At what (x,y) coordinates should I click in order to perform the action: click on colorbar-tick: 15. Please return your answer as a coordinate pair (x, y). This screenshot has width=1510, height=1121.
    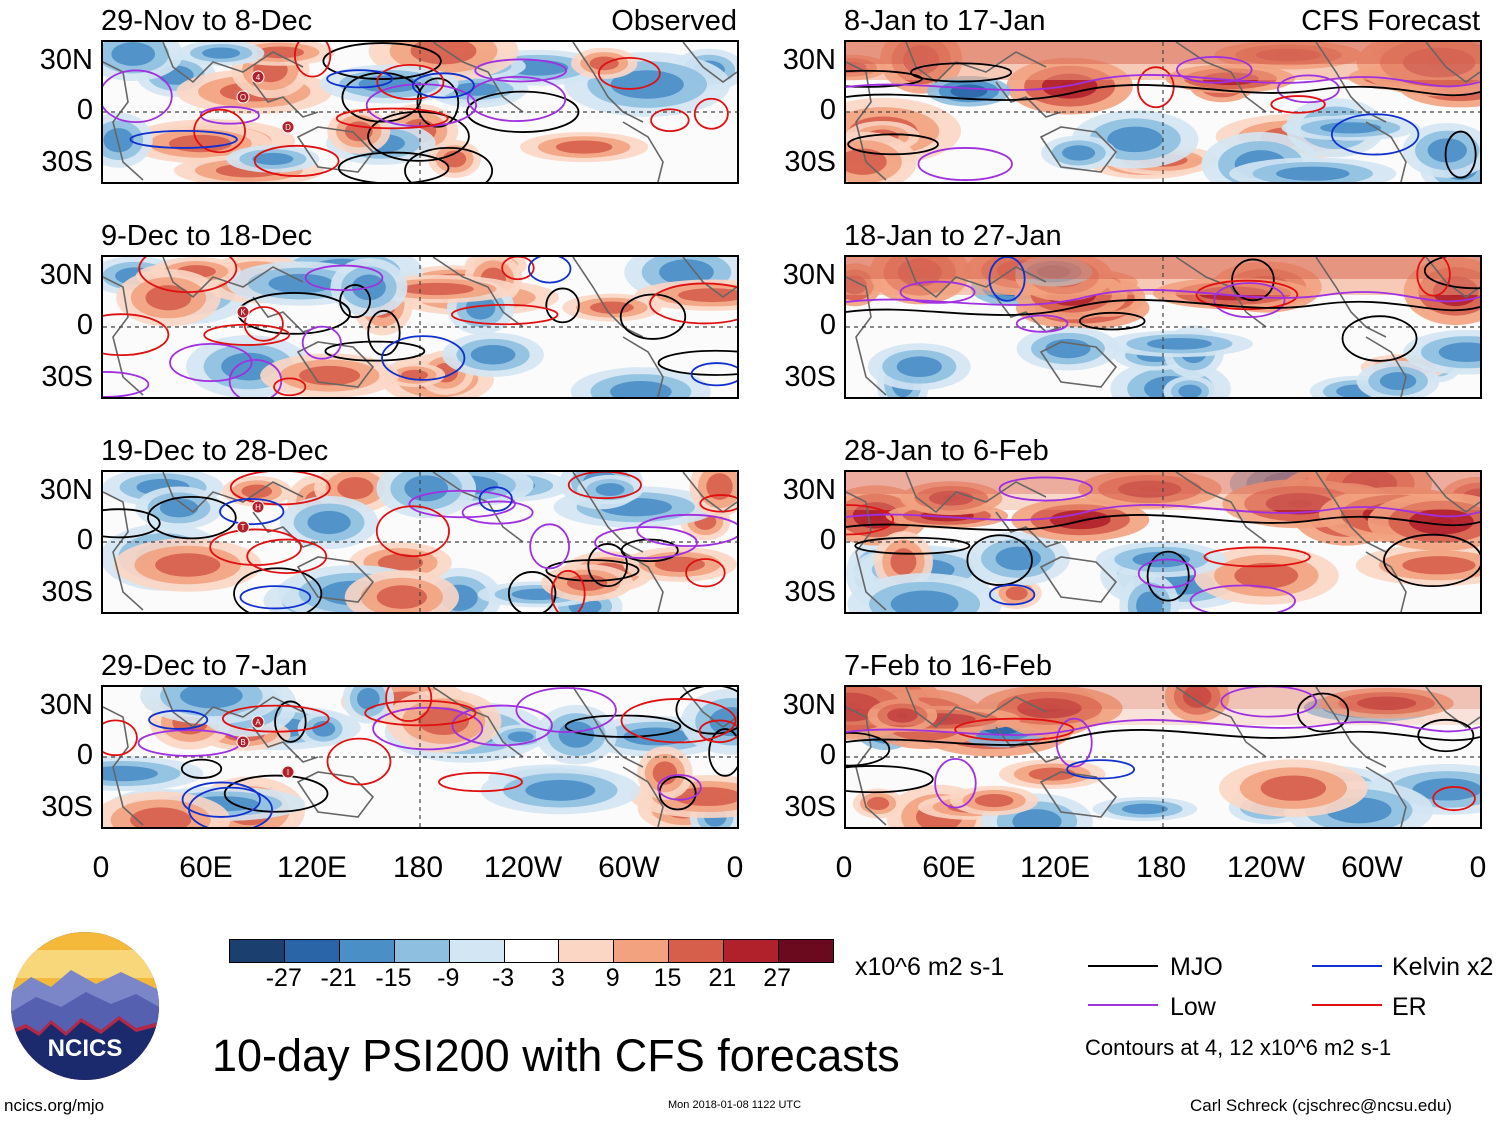
    Looking at the image, I should click on (667, 978).